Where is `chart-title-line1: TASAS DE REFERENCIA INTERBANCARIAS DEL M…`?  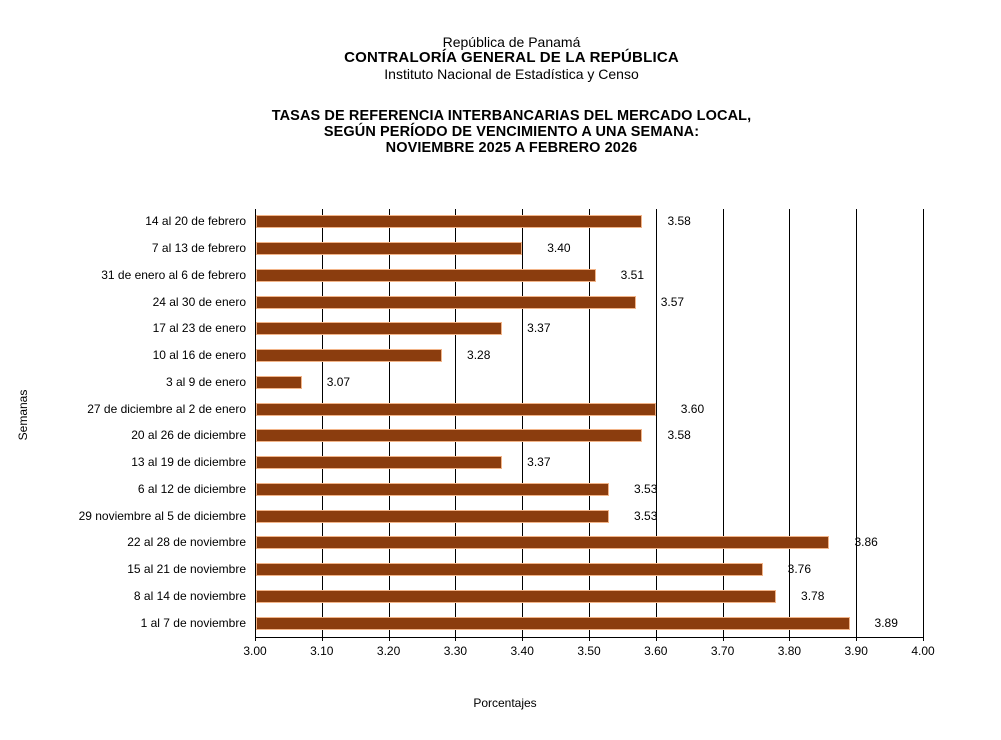
chart-title-line1: TASAS DE REFERENCIA INTERBANCARIAS DEL M… is located at coordinates (511, 116).